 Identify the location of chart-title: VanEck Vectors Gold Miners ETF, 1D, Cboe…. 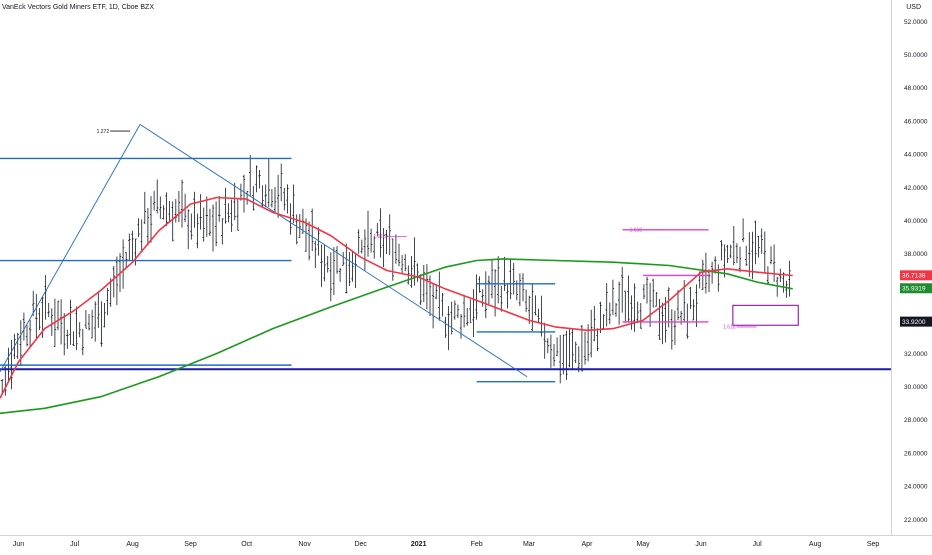
(78, 7).